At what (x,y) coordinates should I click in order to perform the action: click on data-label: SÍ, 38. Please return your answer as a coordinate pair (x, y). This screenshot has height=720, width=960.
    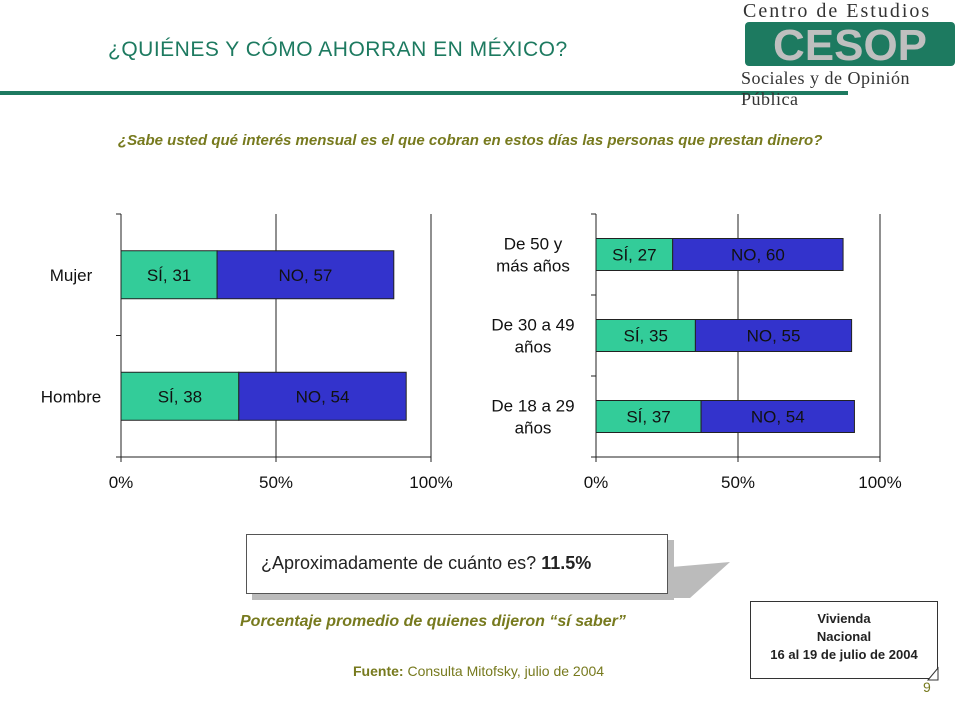
    Looking at the image, I should click on (180, 396).